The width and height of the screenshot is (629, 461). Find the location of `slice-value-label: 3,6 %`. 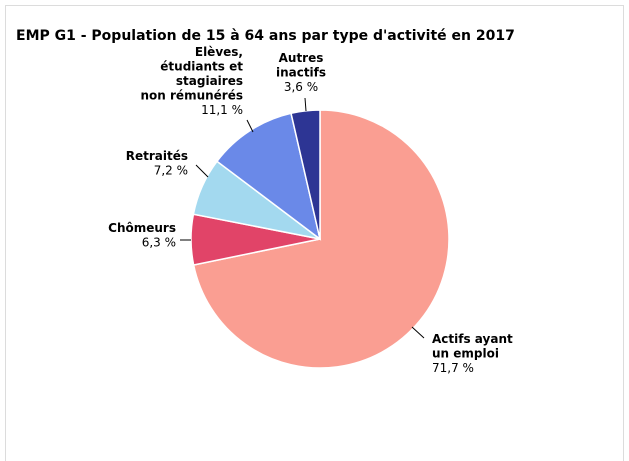

slice-value-label: 3,6 % is located at coordinates (301, 87).